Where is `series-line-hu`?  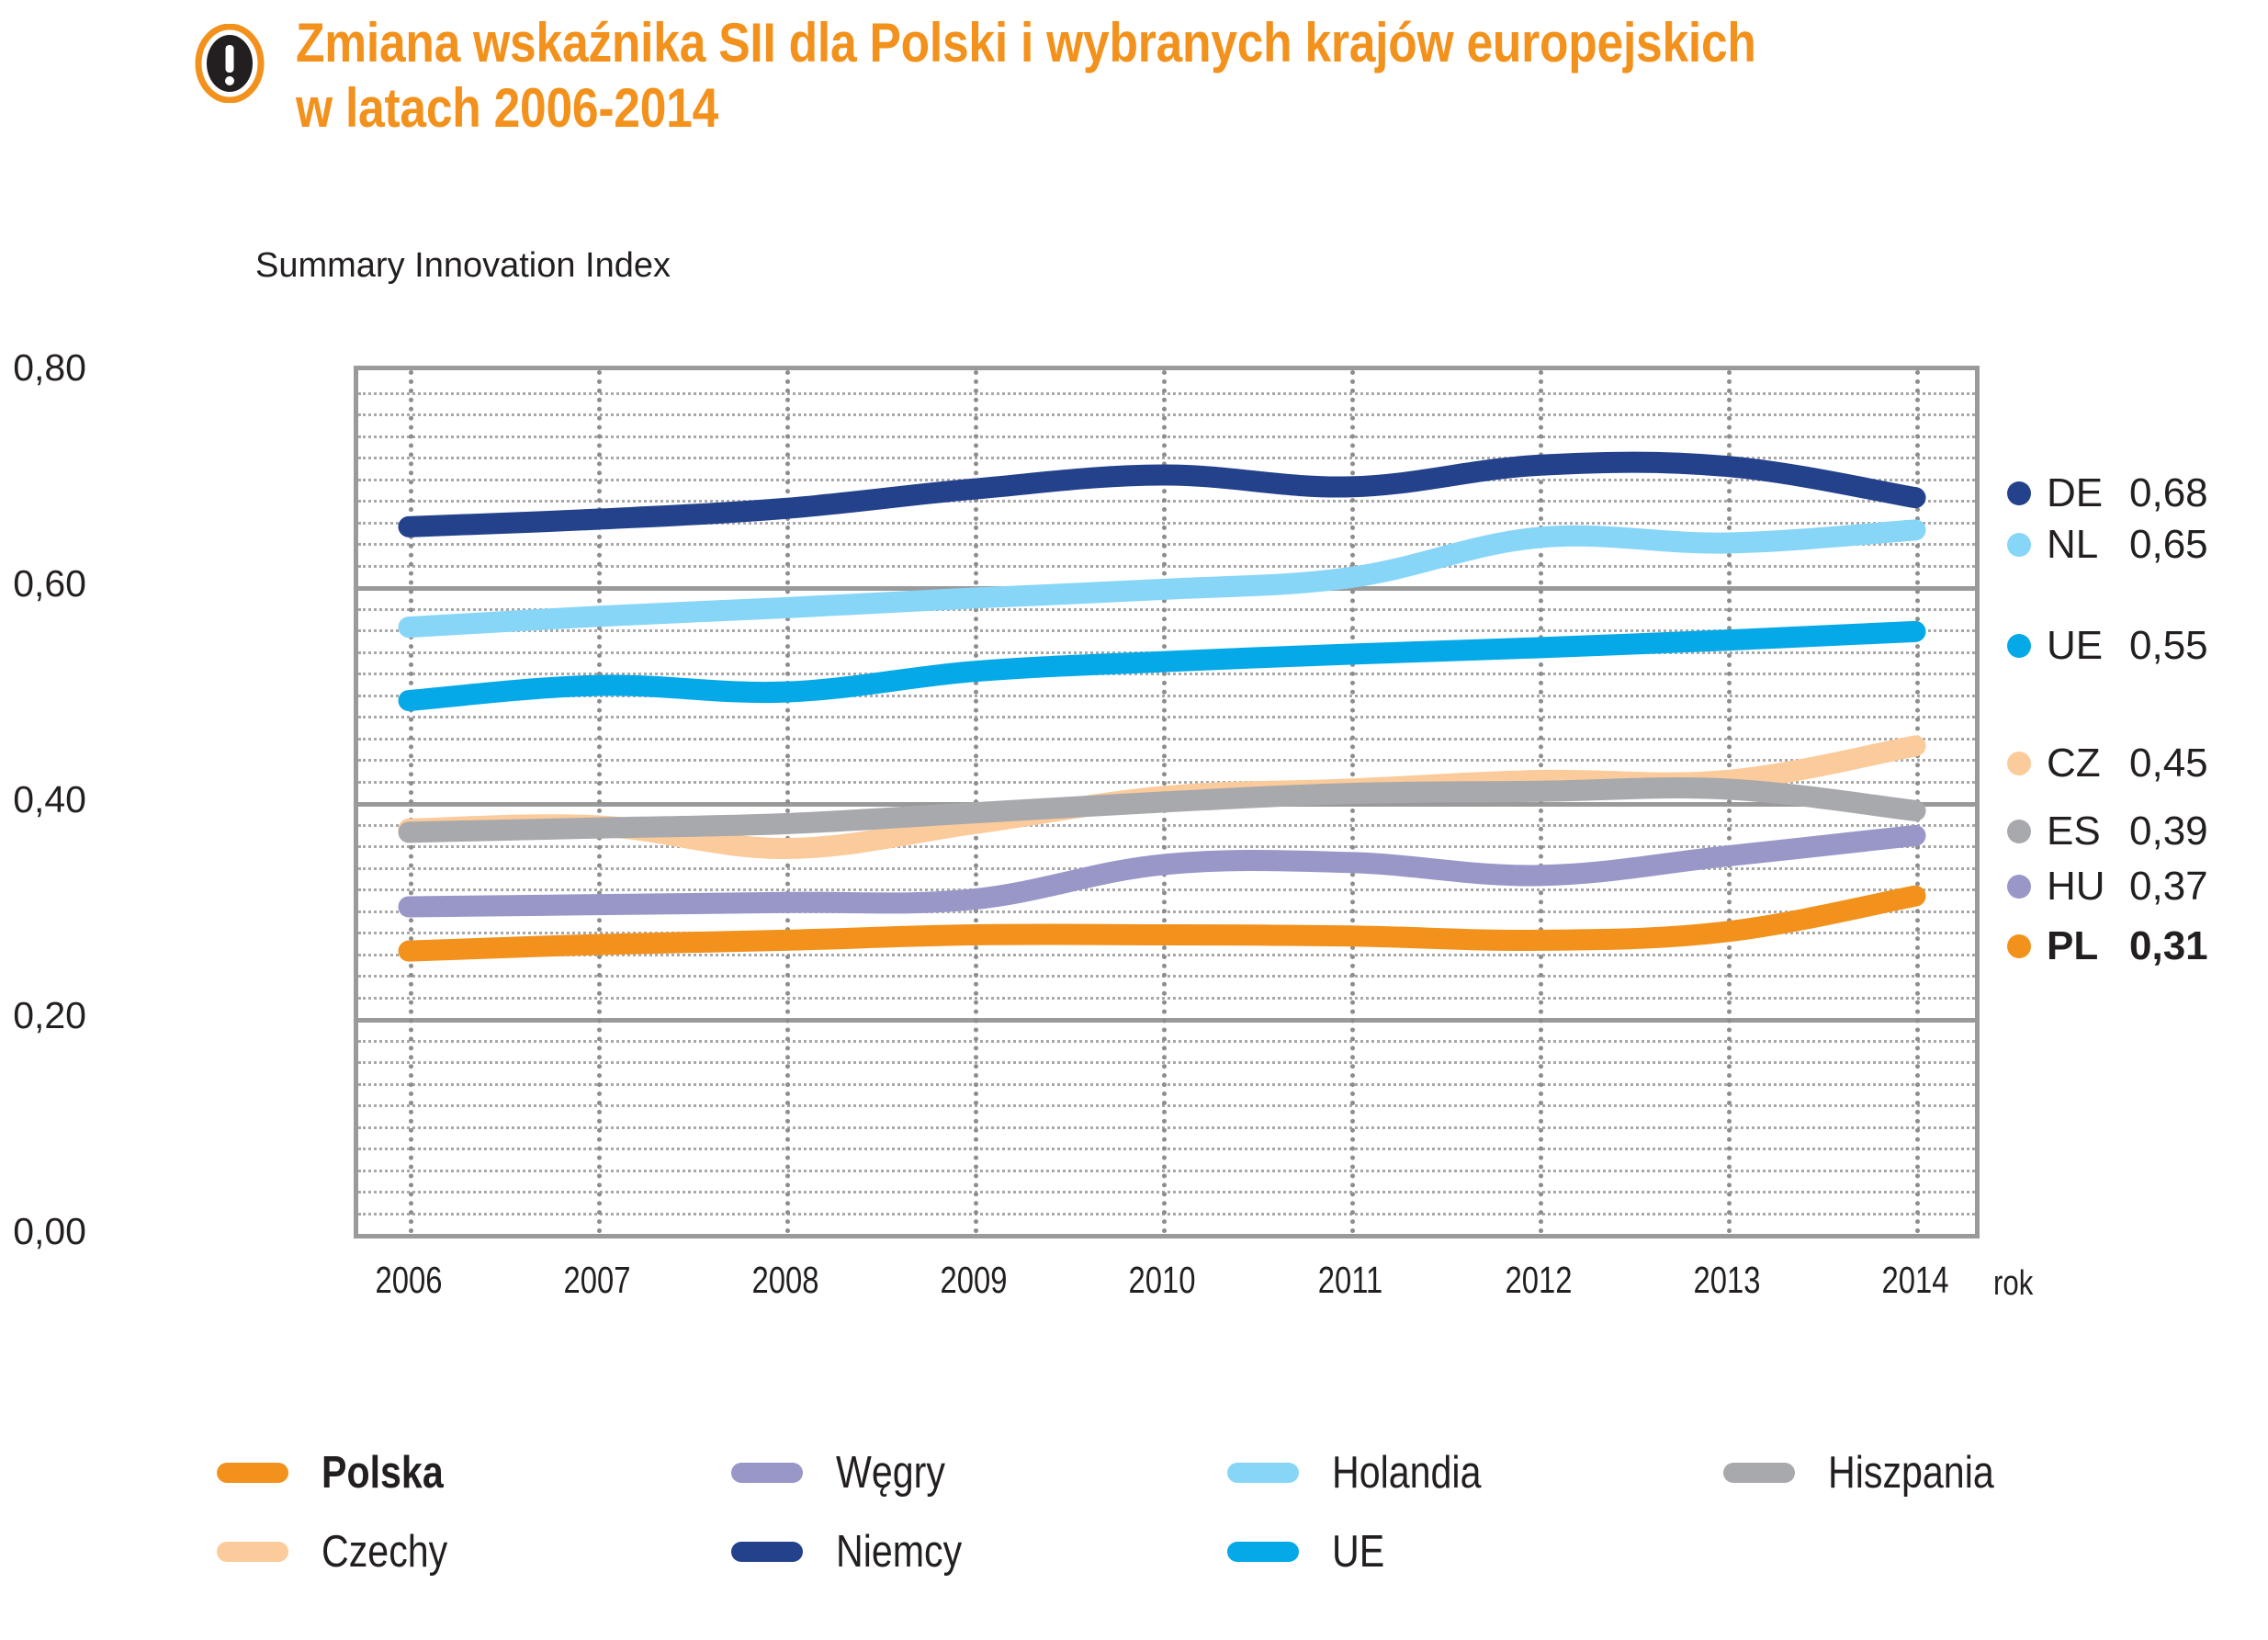
series-line-hu is located at coordinates (1162, 871).